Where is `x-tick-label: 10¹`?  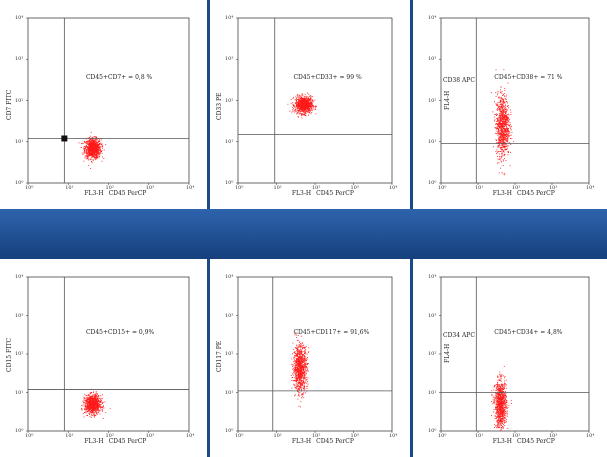
x-tick-label: 10¹ is located at coordinates (69, 436).